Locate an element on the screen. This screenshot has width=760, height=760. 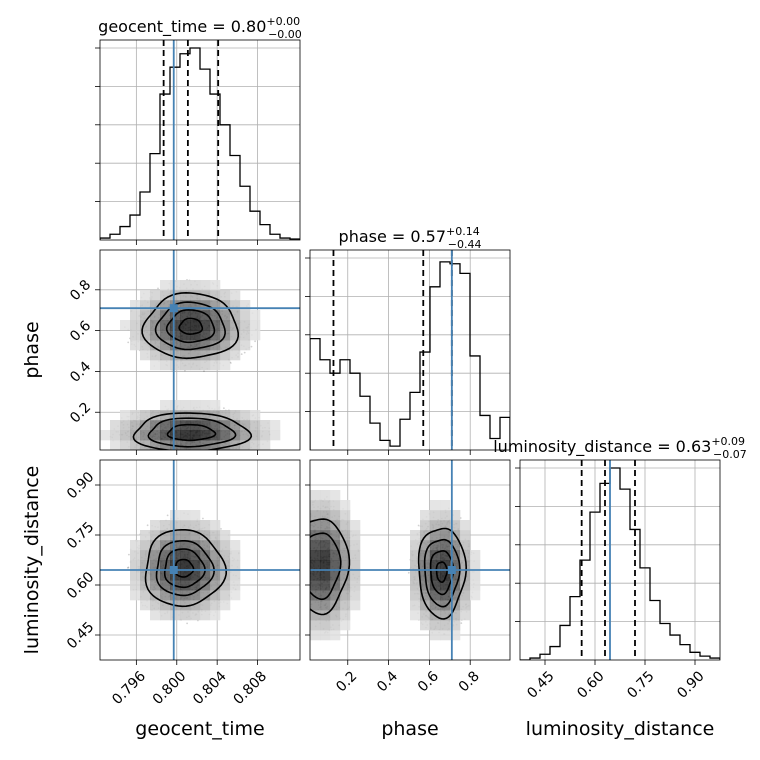
x-tick-label: 0.6 is located at coordinates (428, 681).